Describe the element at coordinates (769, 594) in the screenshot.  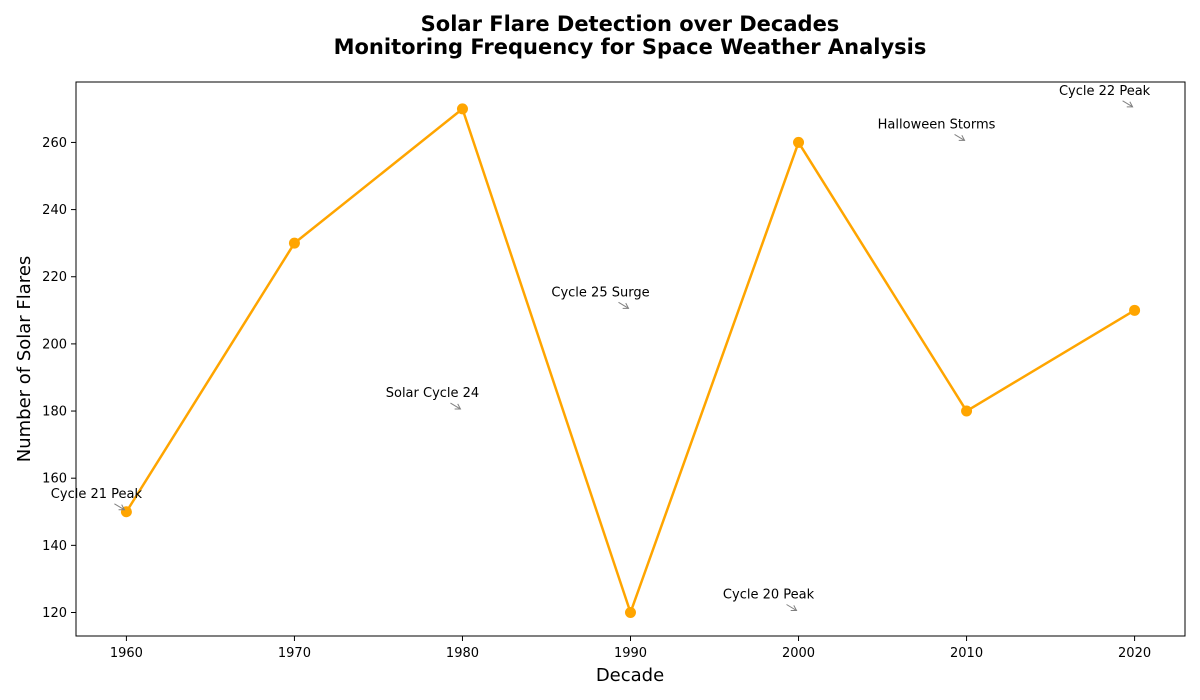
I see `annotation-label: Cycle 20 Peak` at that location.